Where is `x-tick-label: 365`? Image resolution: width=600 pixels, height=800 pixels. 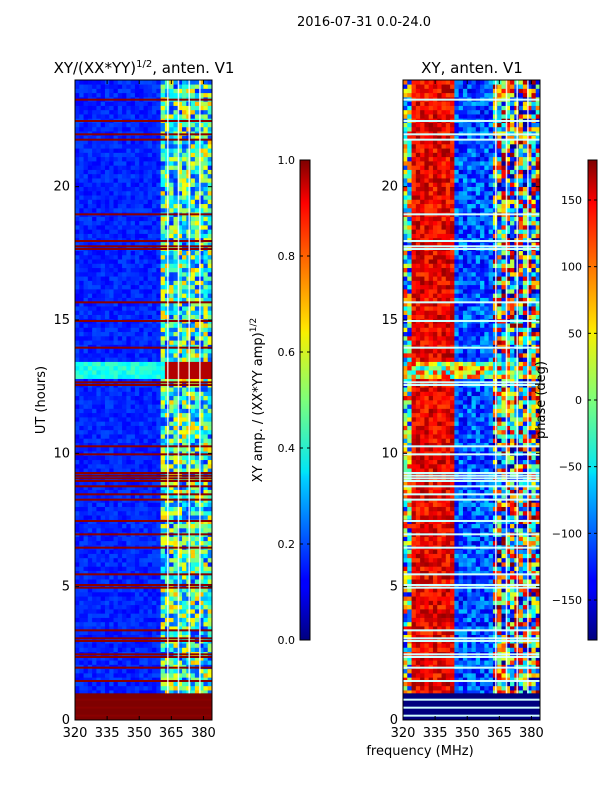 x-tick-label: 365 is located at coordinates (171, 733).